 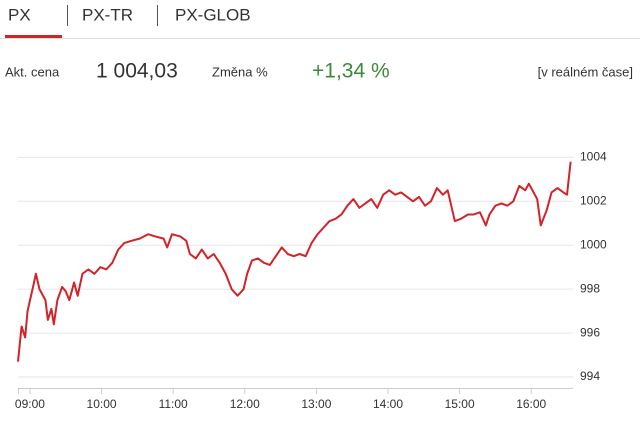 I want to click on x-tick-label: 09:00, so click(x=30, y=404).